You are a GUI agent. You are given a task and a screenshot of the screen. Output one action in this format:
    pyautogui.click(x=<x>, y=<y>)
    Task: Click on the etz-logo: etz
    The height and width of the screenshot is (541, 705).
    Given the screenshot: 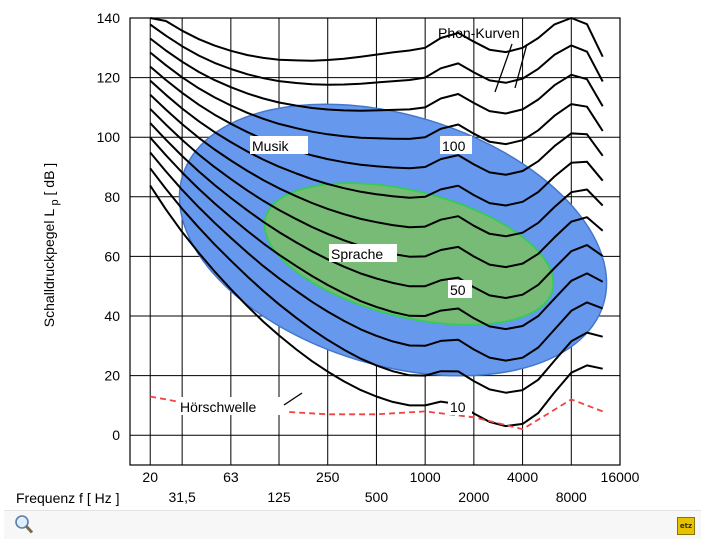 What is the action you would take?
    pyautogui.click(x=686, y=526)
    